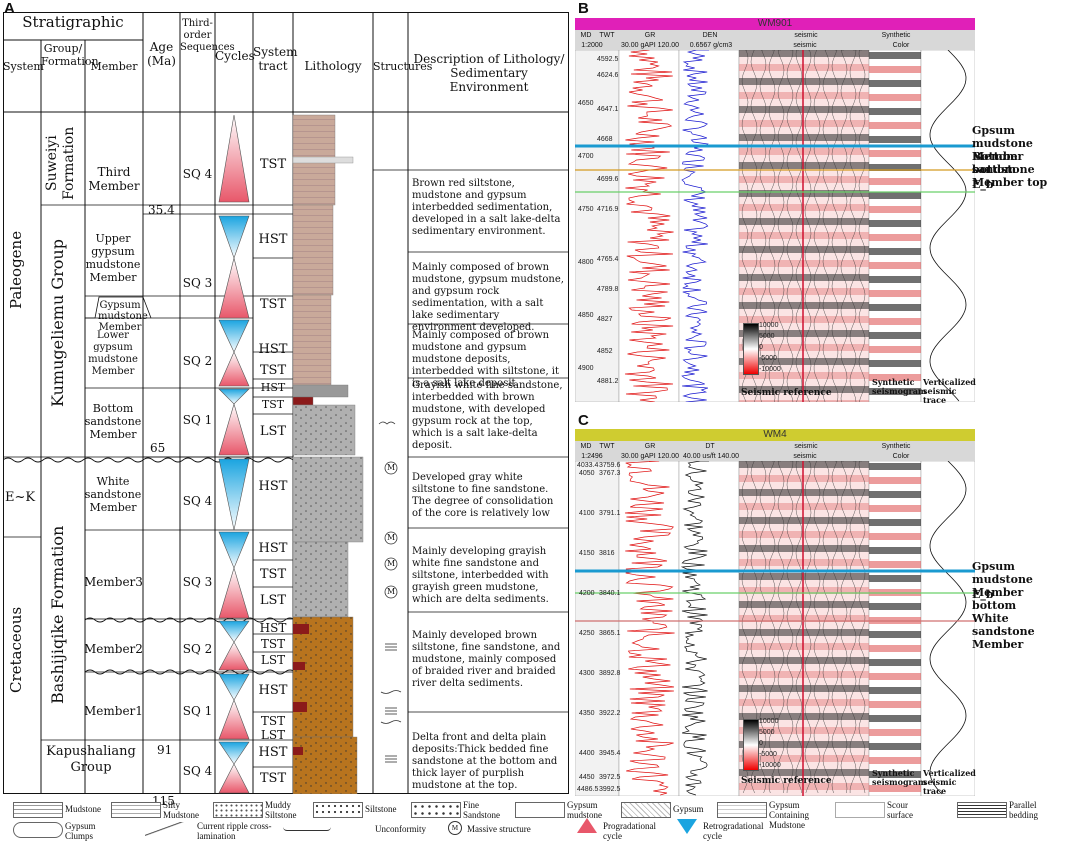 This screenshot has height=847, width=1065. What do you see at coordinates (73, 22) in the screenshot?
I see `header-stratigraphic: Stratigraphic` at bounding box center [73, 22].